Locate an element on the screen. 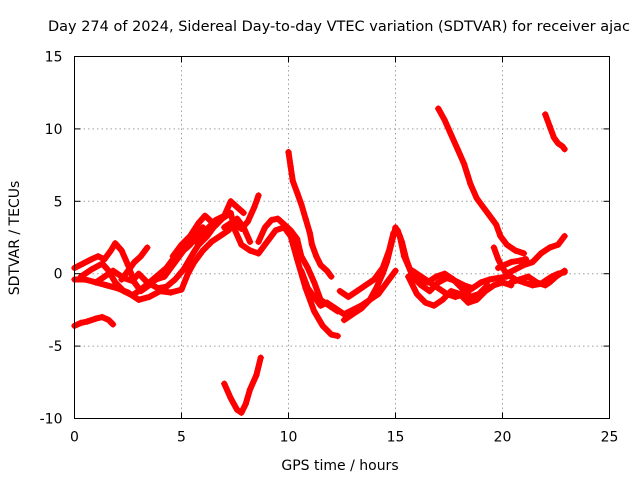  x-tick-label: 5 is located at coordinates (181, 438).